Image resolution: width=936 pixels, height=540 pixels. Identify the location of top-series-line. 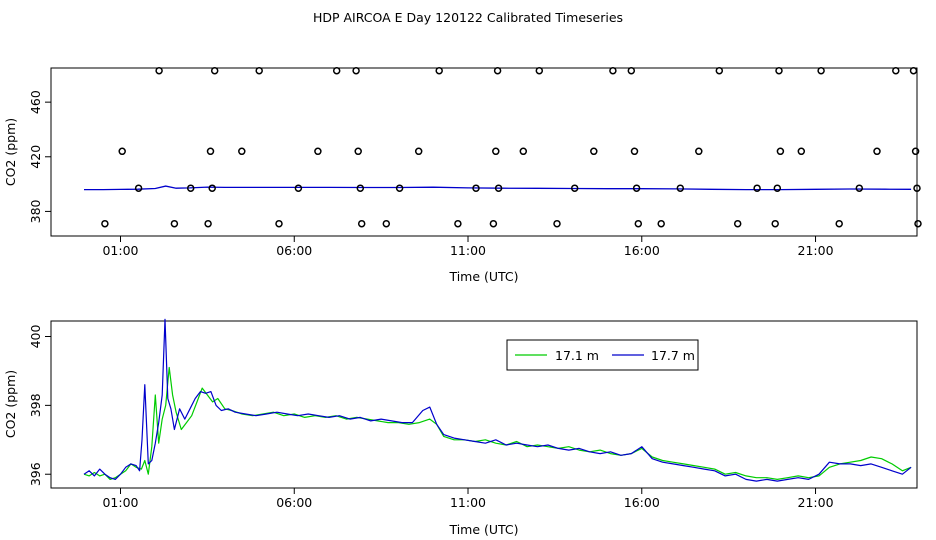
(498, 188).